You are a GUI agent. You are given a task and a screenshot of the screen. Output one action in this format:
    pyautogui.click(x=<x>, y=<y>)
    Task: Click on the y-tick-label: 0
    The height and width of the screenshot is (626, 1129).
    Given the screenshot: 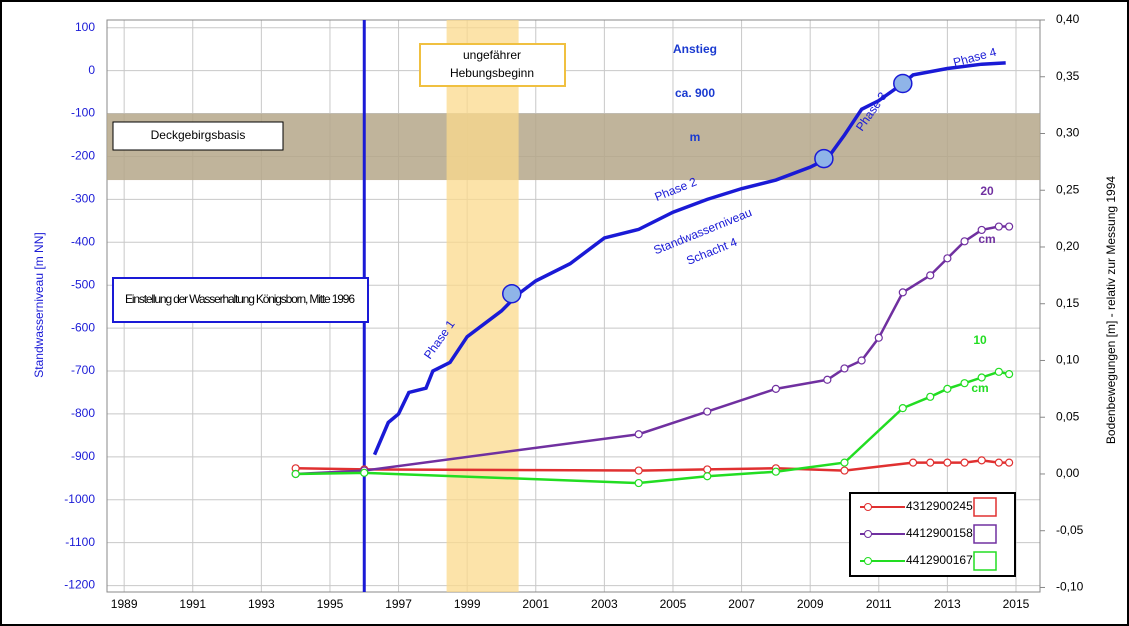 What is the action you would take?
    pyautogui.click(x=91, y=70)
    